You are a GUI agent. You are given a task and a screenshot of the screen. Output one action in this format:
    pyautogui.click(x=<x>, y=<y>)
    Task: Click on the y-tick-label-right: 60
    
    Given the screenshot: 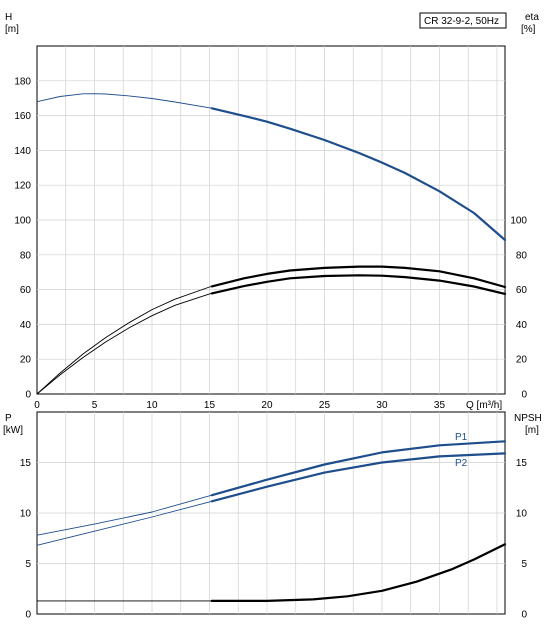 What is the action you would take?
    pyautogui.click(x=522, y=290)
    